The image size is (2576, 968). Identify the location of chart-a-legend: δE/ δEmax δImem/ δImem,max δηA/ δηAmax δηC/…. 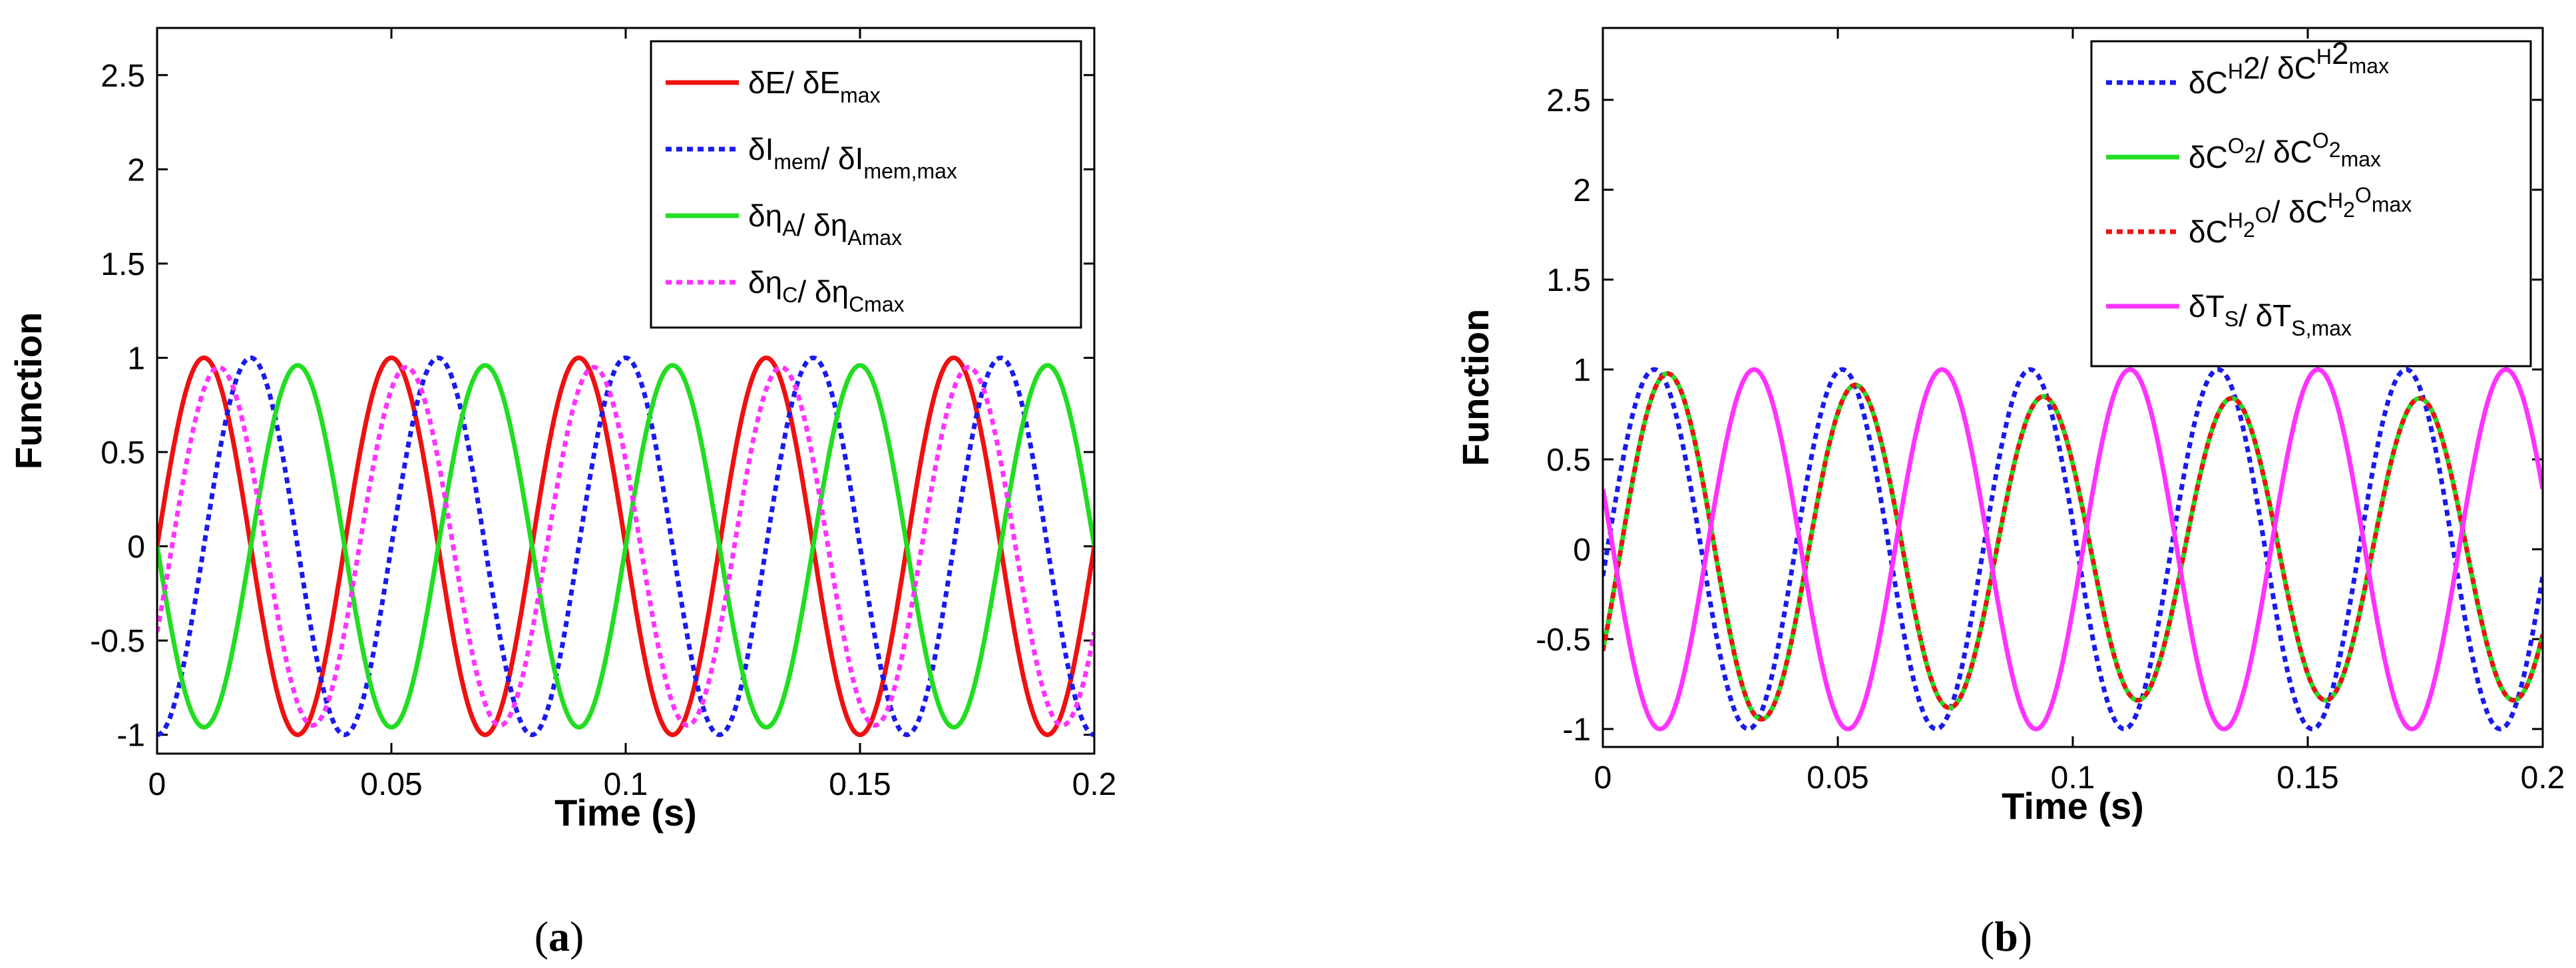
(866, 184).